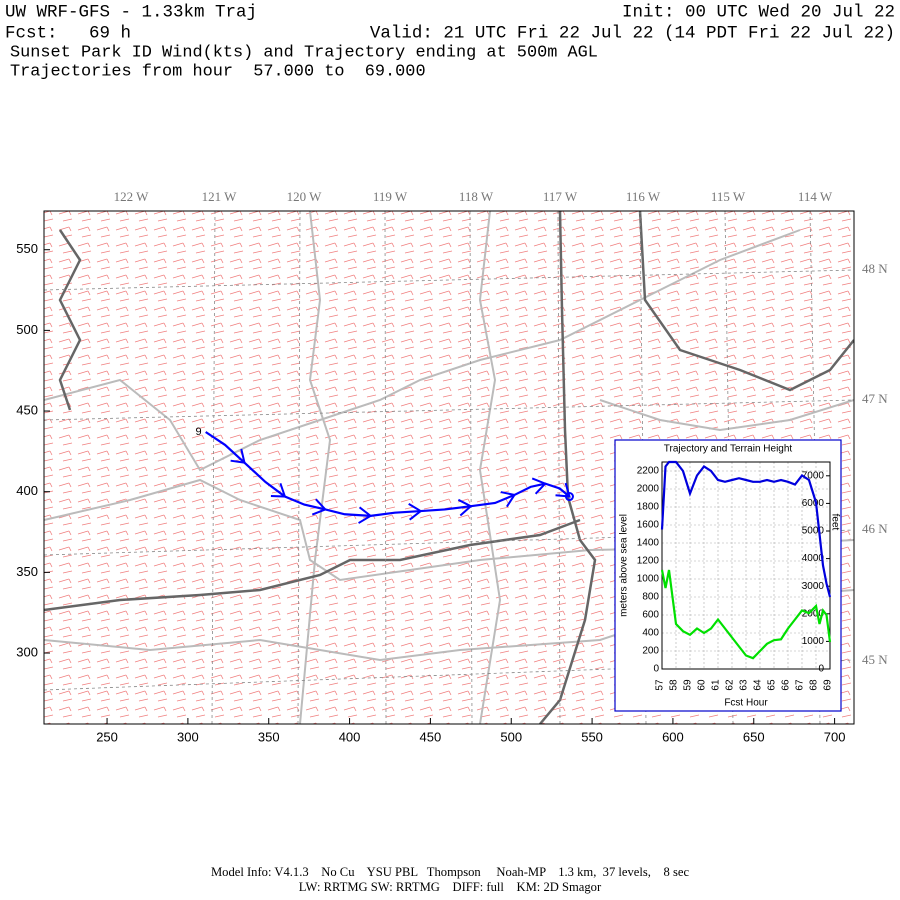 The image size is (900, 900). I want to click on y2-tick-label: 4000, so click(813, 558).